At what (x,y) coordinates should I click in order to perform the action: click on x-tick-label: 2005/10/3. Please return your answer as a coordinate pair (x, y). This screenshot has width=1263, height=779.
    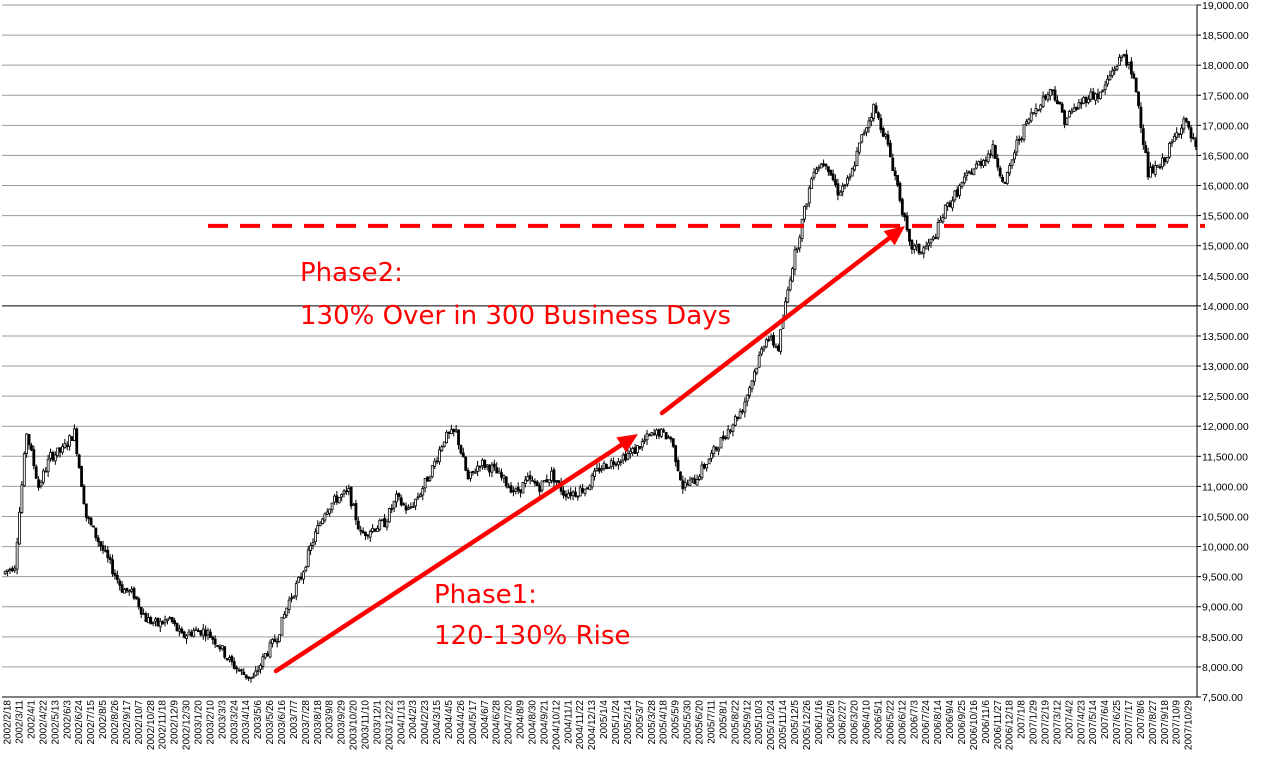
    Looking at the image, I should click on (759, 722).